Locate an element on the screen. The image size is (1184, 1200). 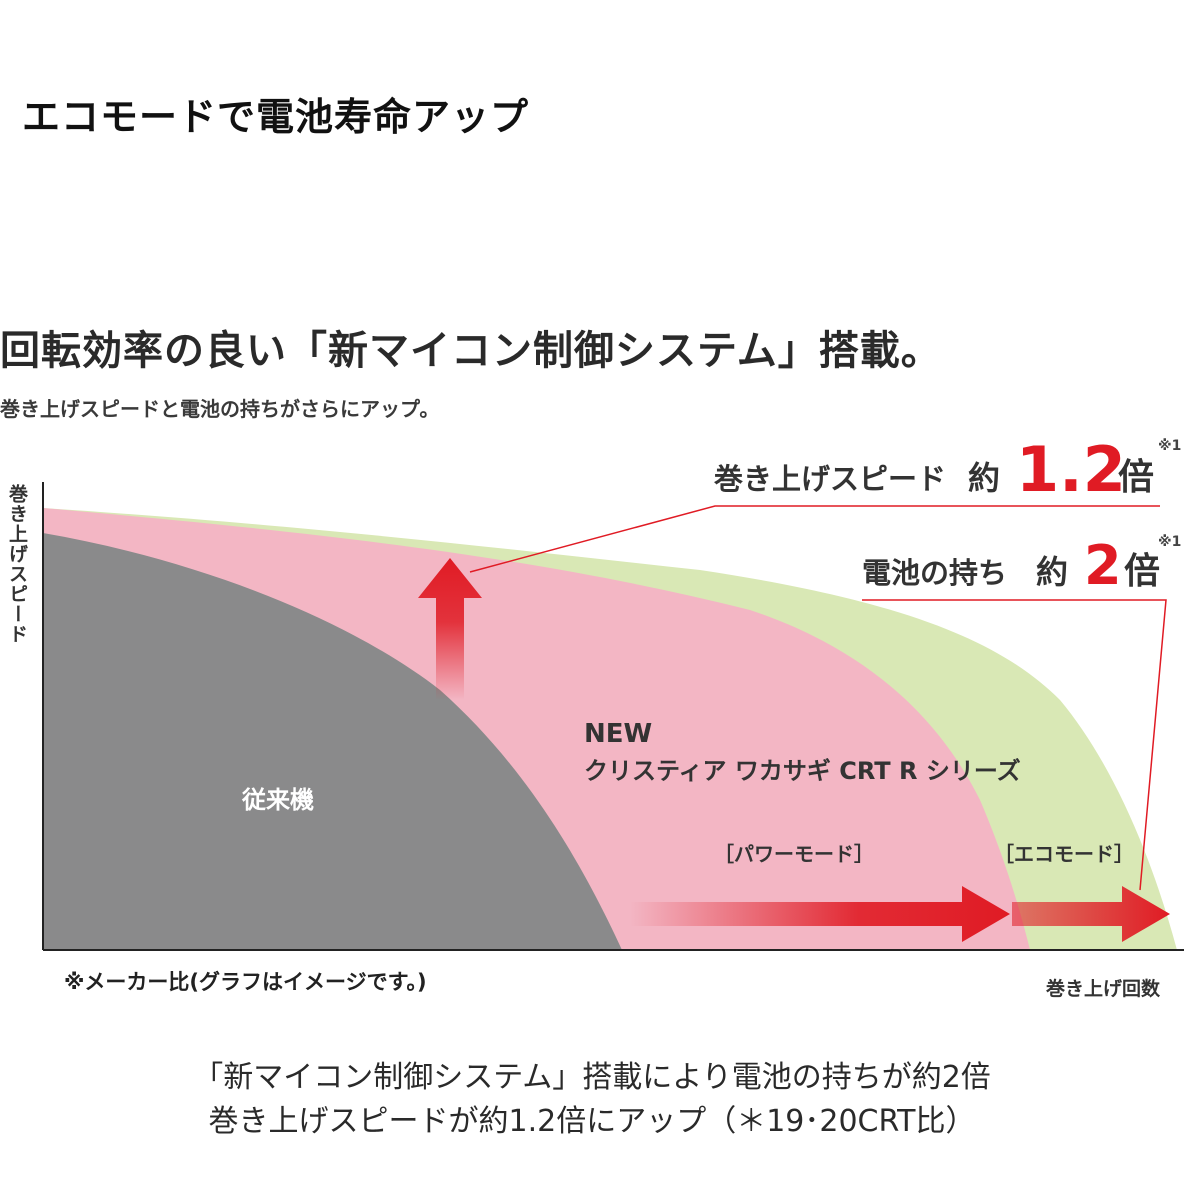
battery-callout-prefix: 約 is located at coordinates (1052, 572).